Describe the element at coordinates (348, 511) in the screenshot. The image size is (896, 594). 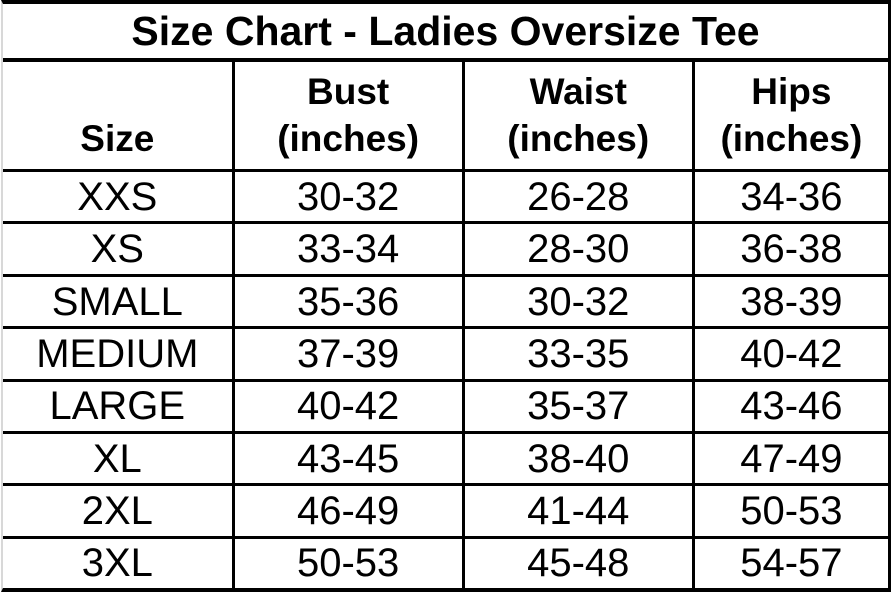
I see `bust-cell: 46-49` at that location.